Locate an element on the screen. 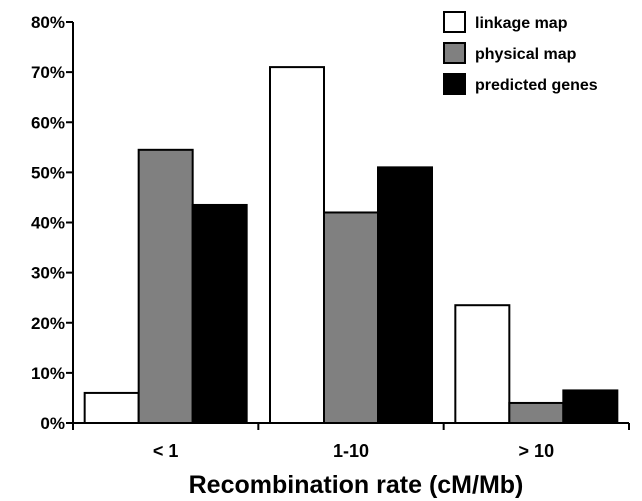 The height and width of the screenshot is (501, 642). y-tick-label: 30% is located at coordinates (48, 273).